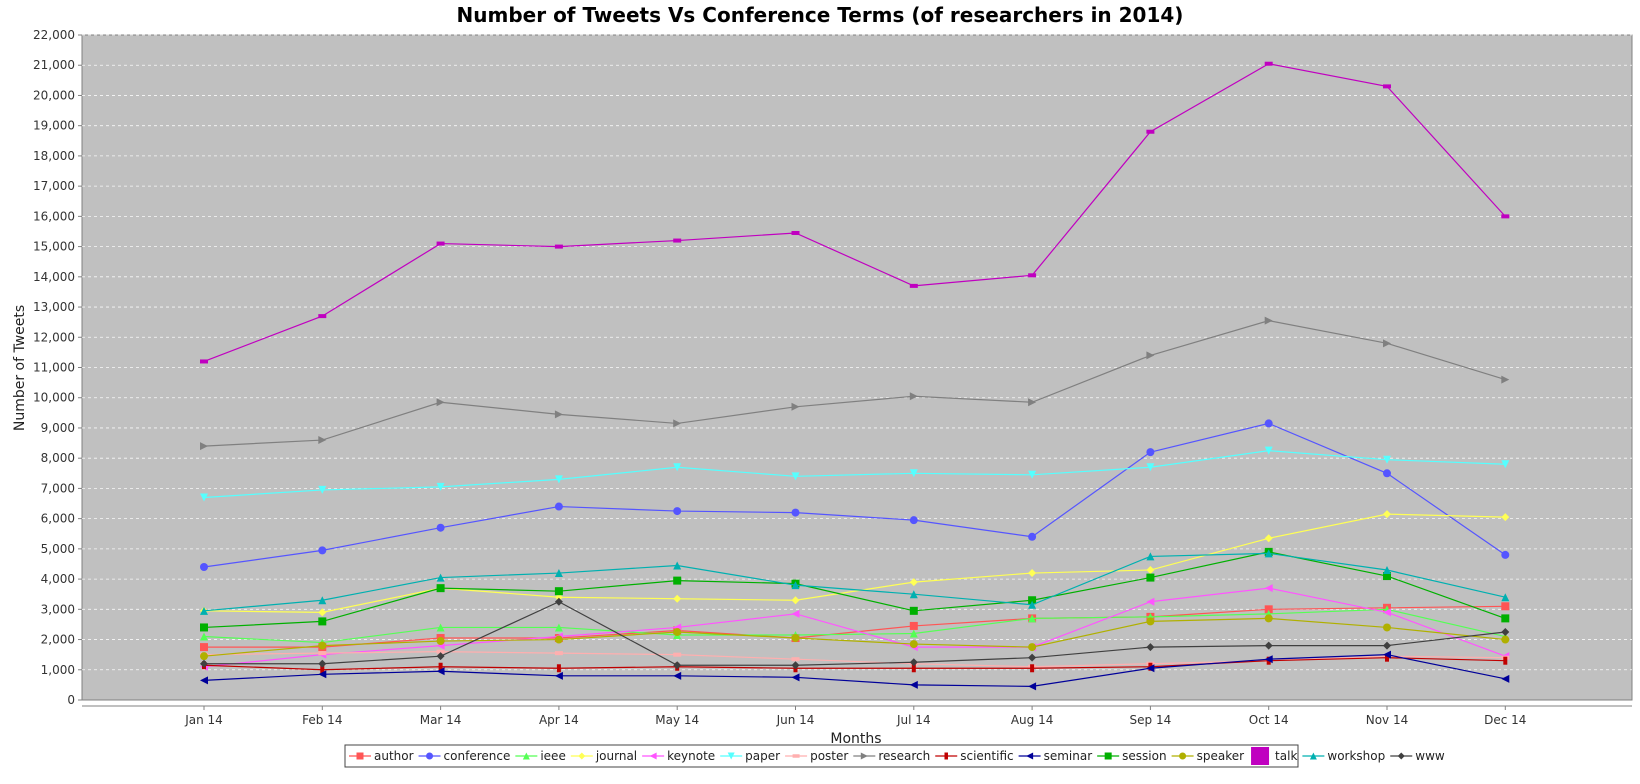 This screenshot has width=1640, height=784. What do you see at coordinates (58, 579) in the screenshot?
I see `y-tick-label: 4,000` at bounding box center [58, 579].